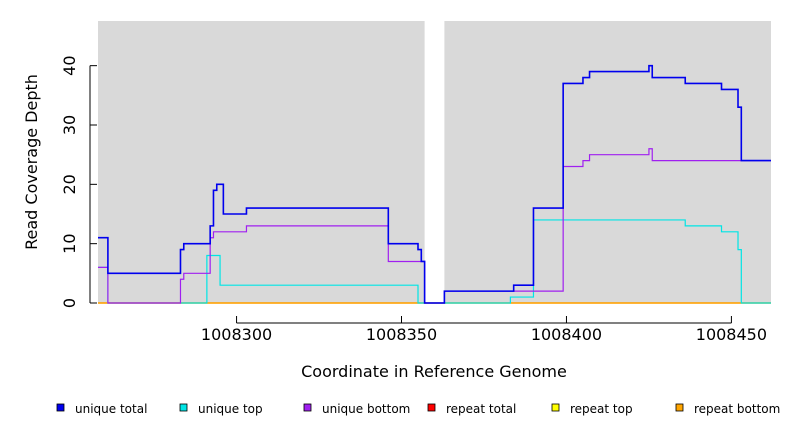 This screenshot has height=432, width=792. What do you see at coordinates (69, 65) in the screenshot?
I see `y-tick-label: 40` at bounding box center [69, 65].